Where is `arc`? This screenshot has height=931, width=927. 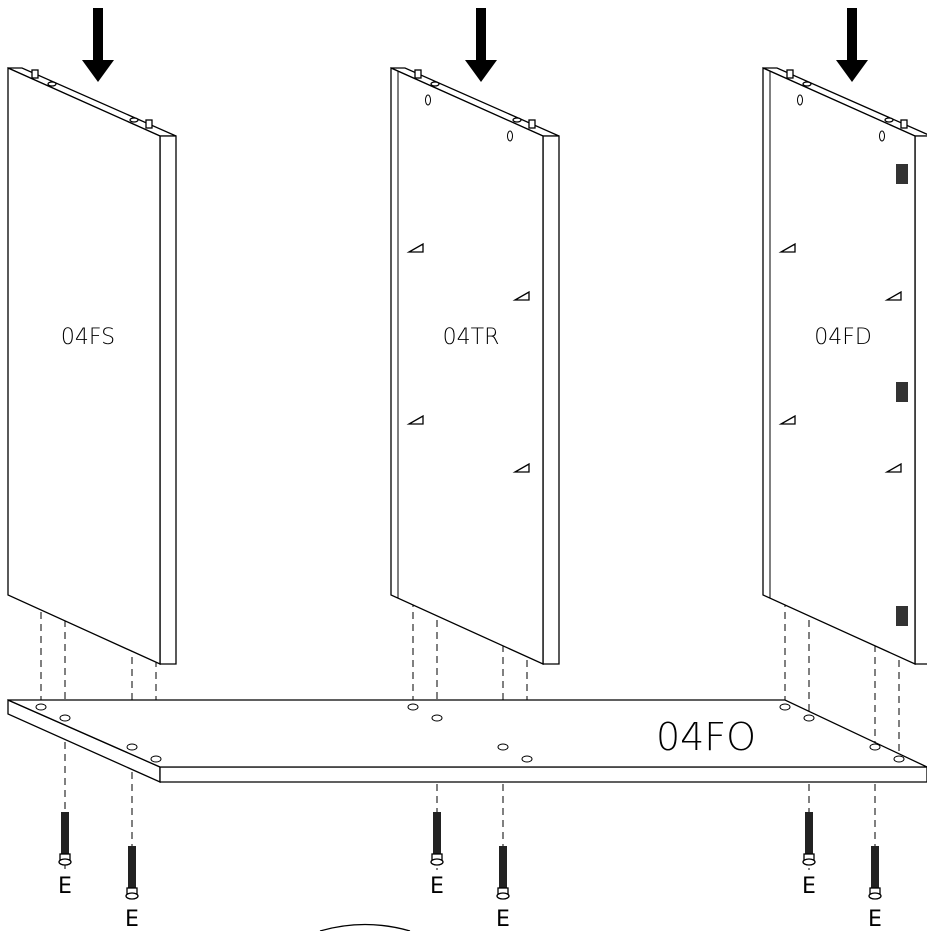
arc is located at coordinates (365, 927).